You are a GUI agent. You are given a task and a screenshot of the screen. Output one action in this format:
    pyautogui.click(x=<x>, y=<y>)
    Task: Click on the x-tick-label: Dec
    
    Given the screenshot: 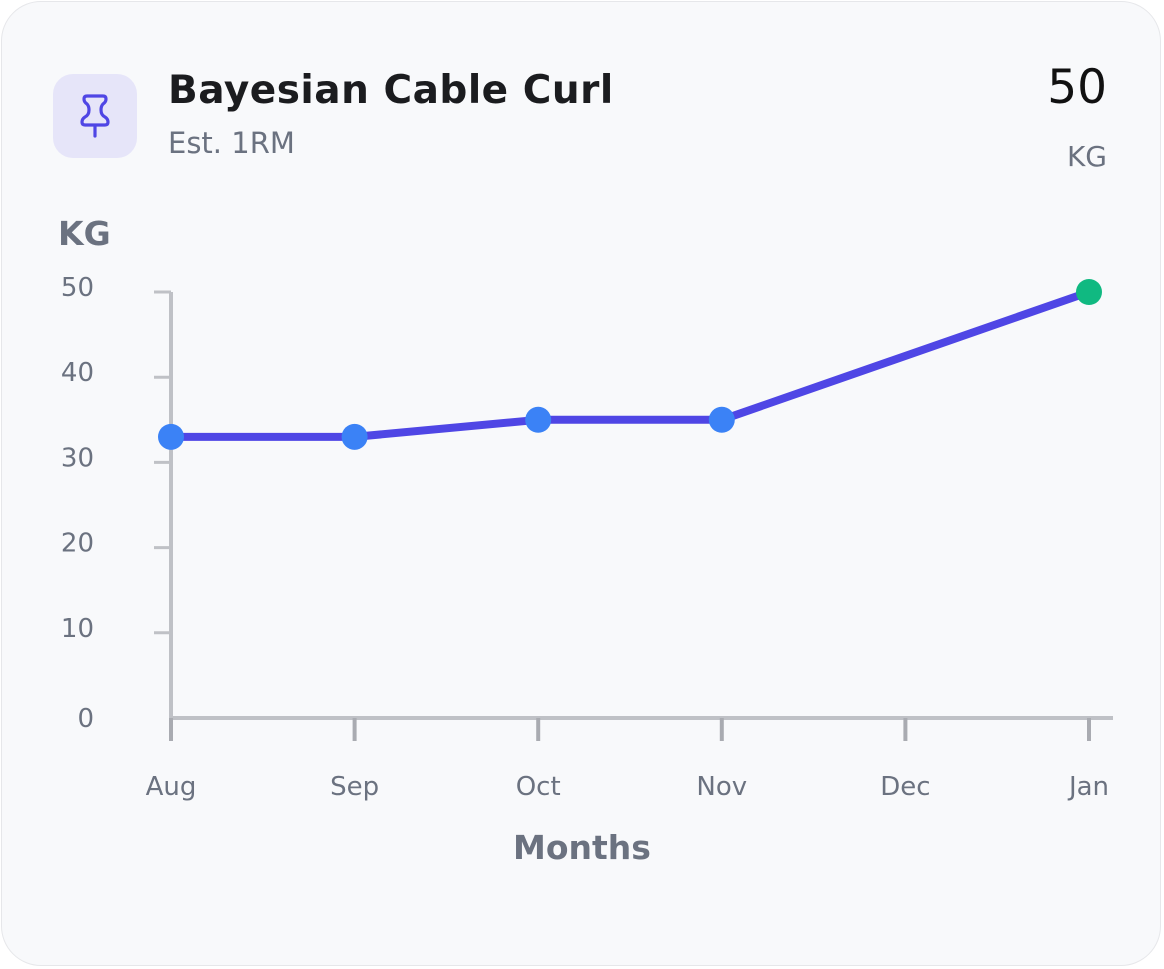 What is the action you would take?
    pyautogui.click(x=905, y=787)
    